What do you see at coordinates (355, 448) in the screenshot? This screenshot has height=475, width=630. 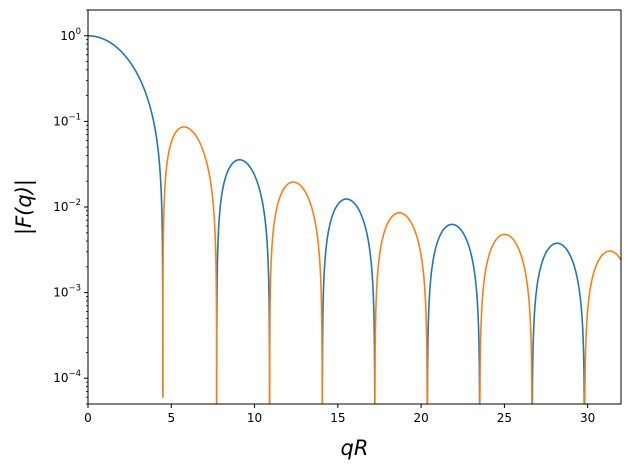 I see `x-axis-title: qR` at bounding box center [355, 448].